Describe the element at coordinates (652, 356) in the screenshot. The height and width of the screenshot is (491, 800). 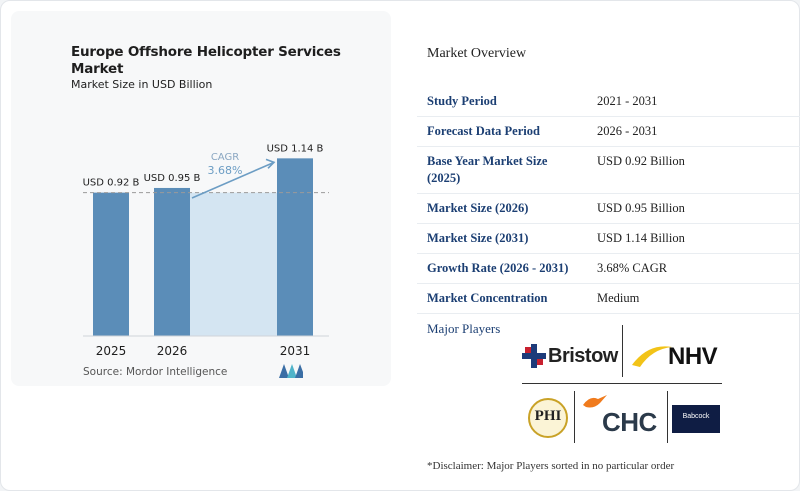
I see `nhv-swoosh-icon` at that location.